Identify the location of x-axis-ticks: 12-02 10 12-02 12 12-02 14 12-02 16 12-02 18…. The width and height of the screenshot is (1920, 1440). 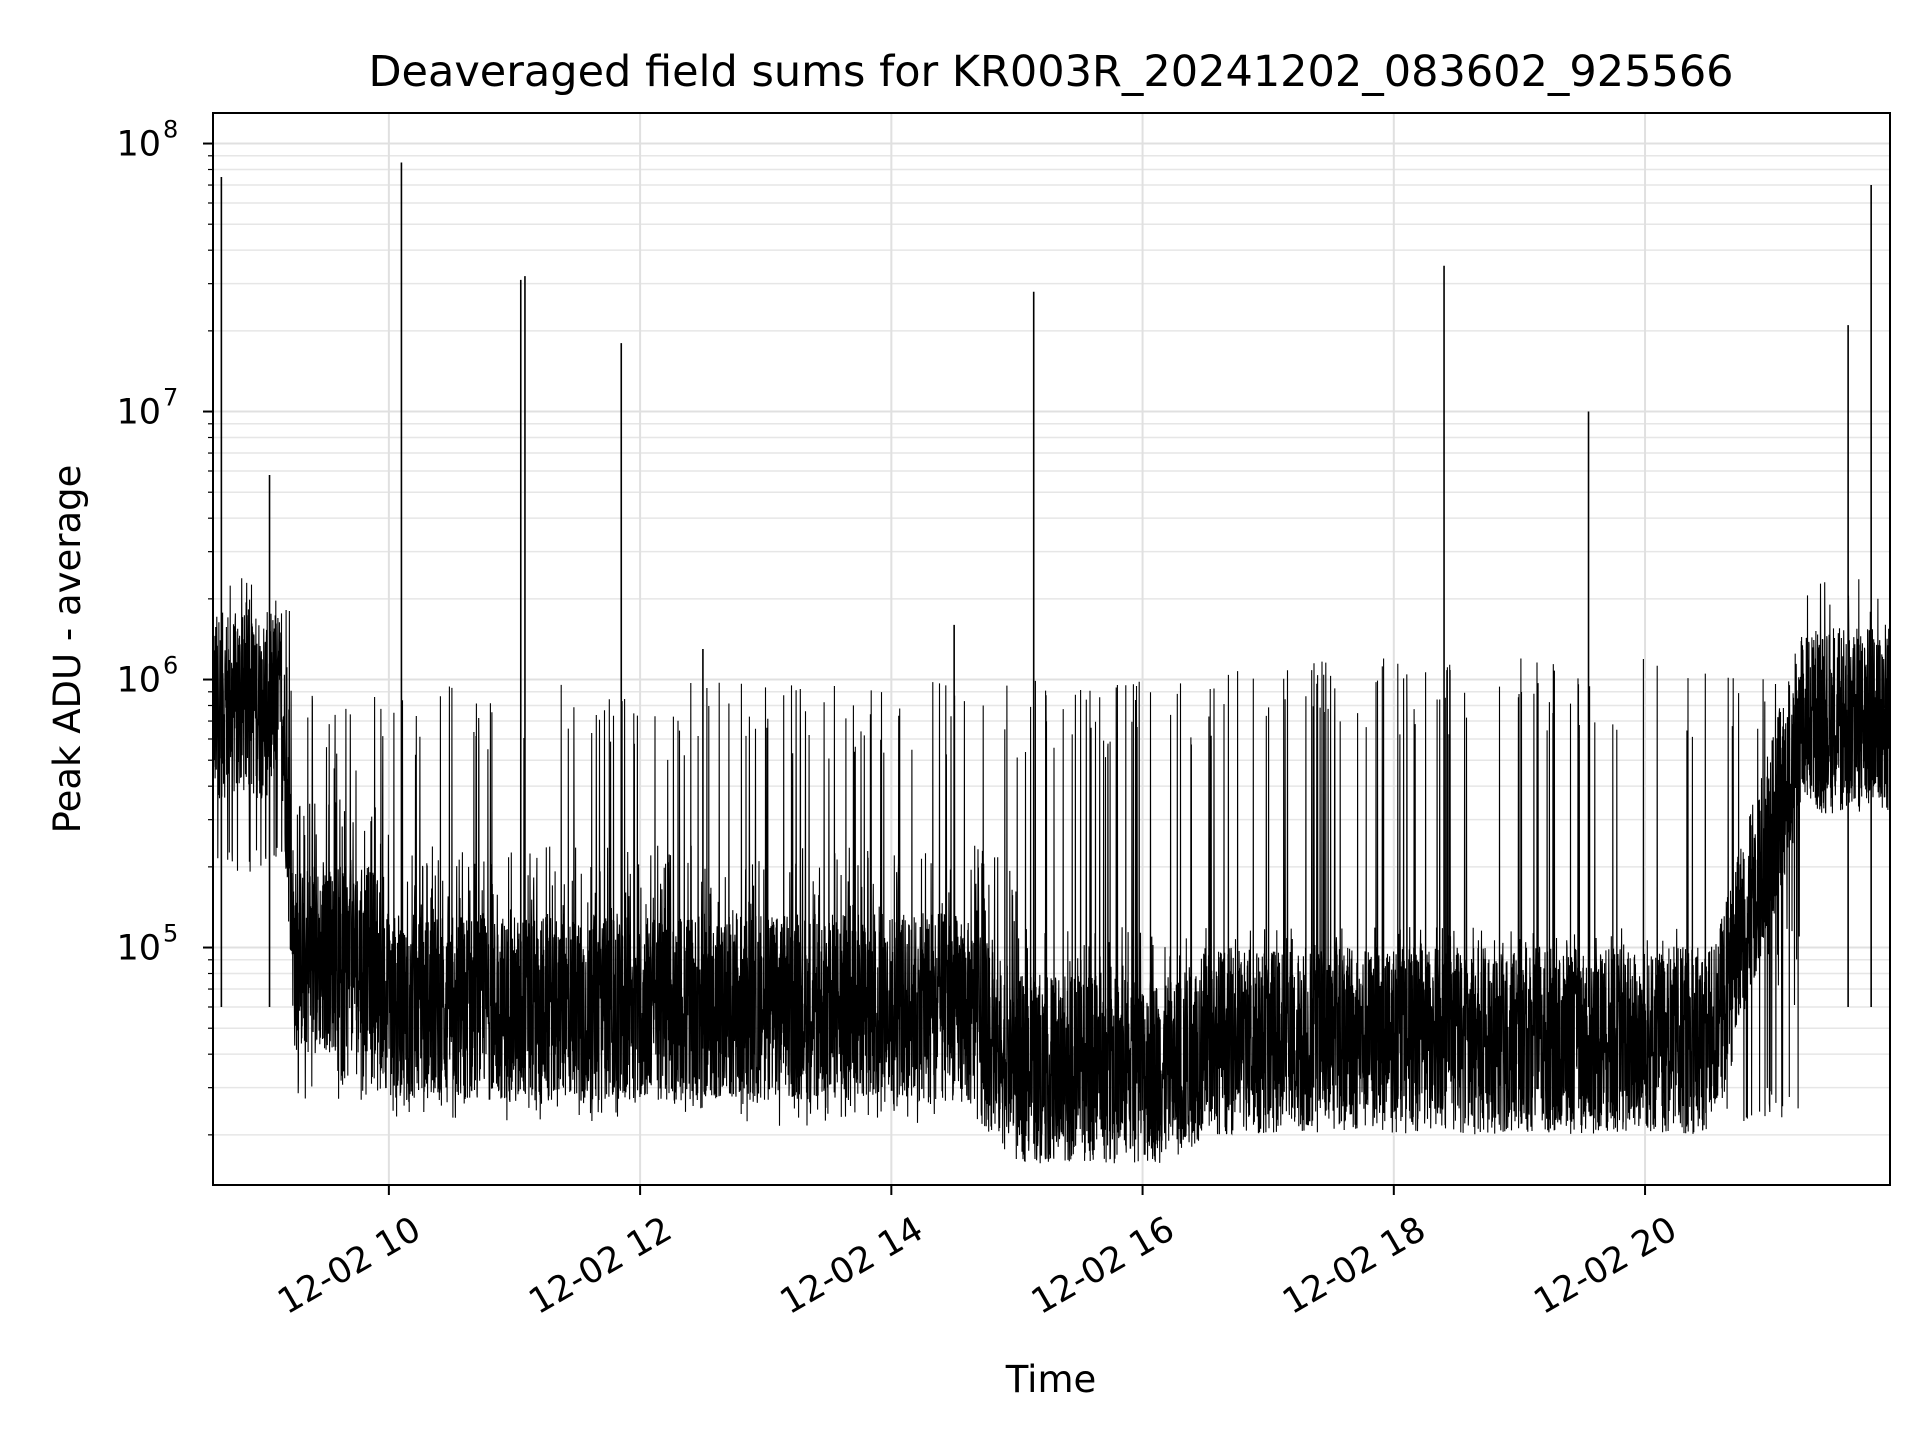
(977, 1254).